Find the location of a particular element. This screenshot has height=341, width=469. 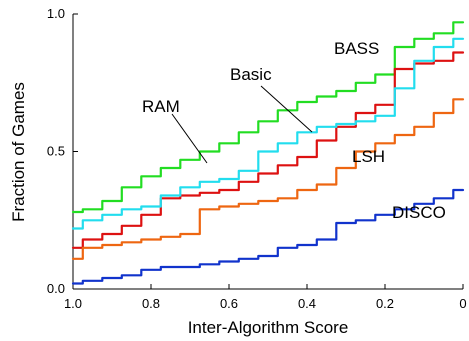

x-ticks: 1.0 0.8 0.6 0.4 0.2 0 is located at coordinates (265, 297).